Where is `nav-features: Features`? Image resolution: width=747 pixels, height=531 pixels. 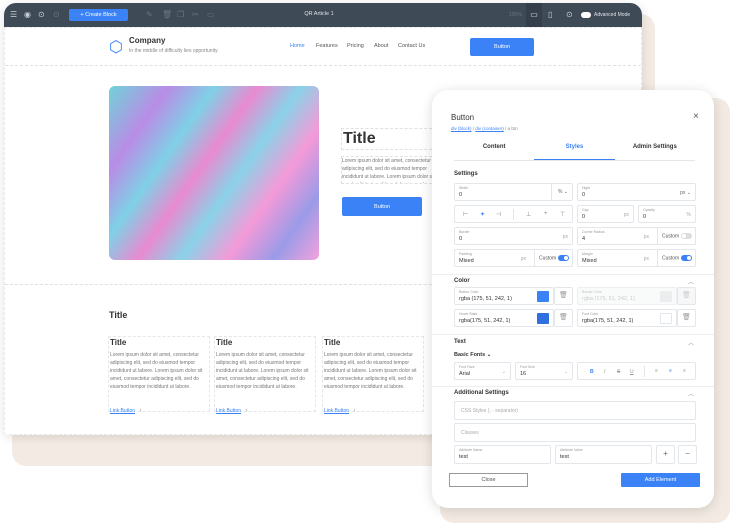
nav-features: Features is located at coordinates (327, 46).